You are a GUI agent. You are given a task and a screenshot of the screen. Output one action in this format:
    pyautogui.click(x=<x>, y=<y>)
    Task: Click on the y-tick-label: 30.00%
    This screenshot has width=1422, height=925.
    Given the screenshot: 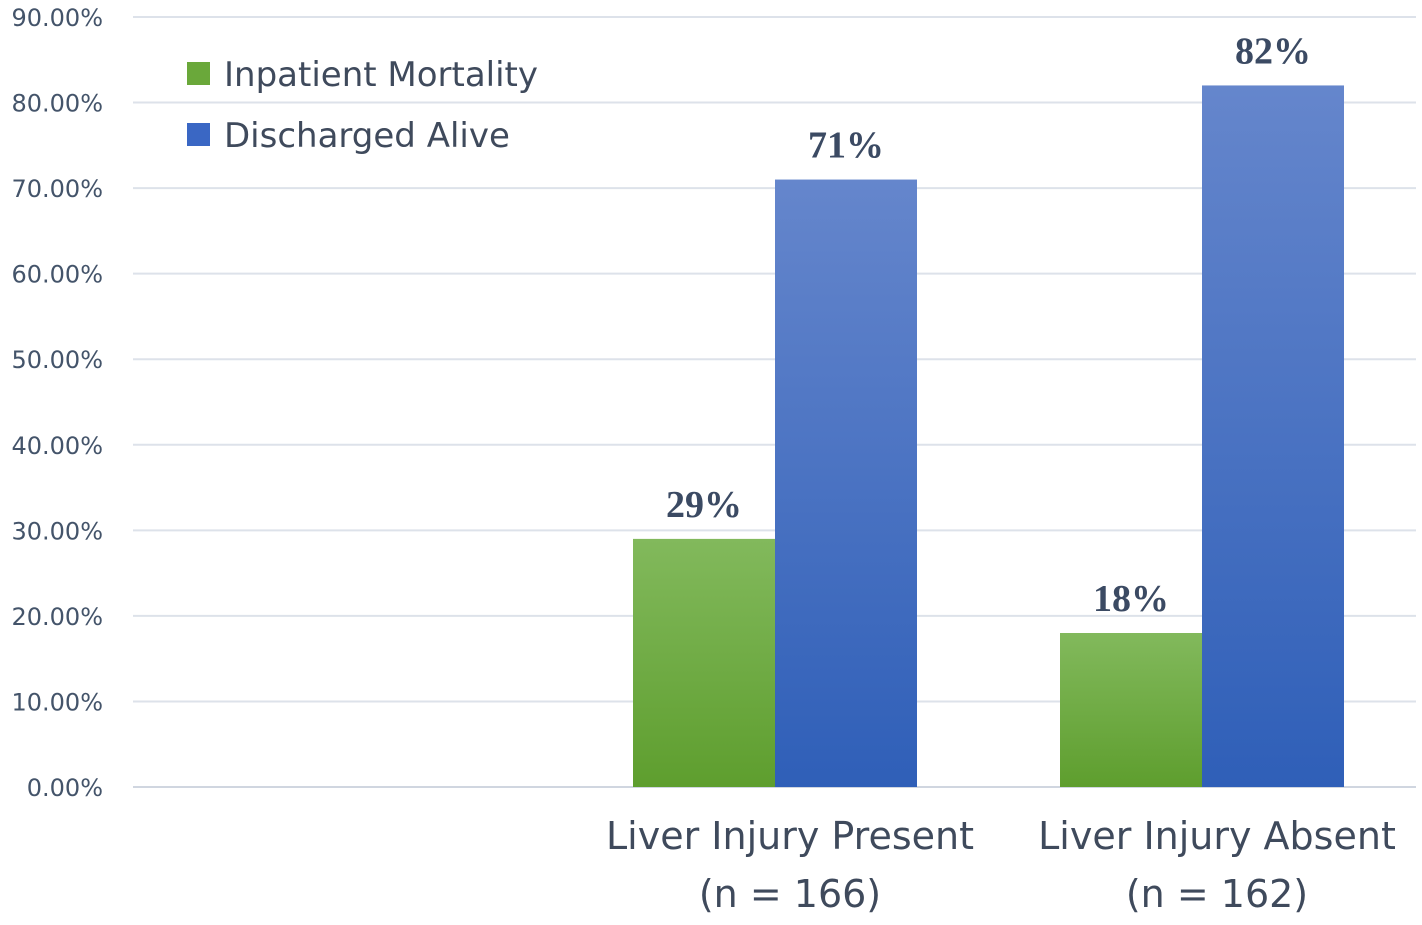 What is the action you would take?
    pyautogui.click(x=57, y=531)
    